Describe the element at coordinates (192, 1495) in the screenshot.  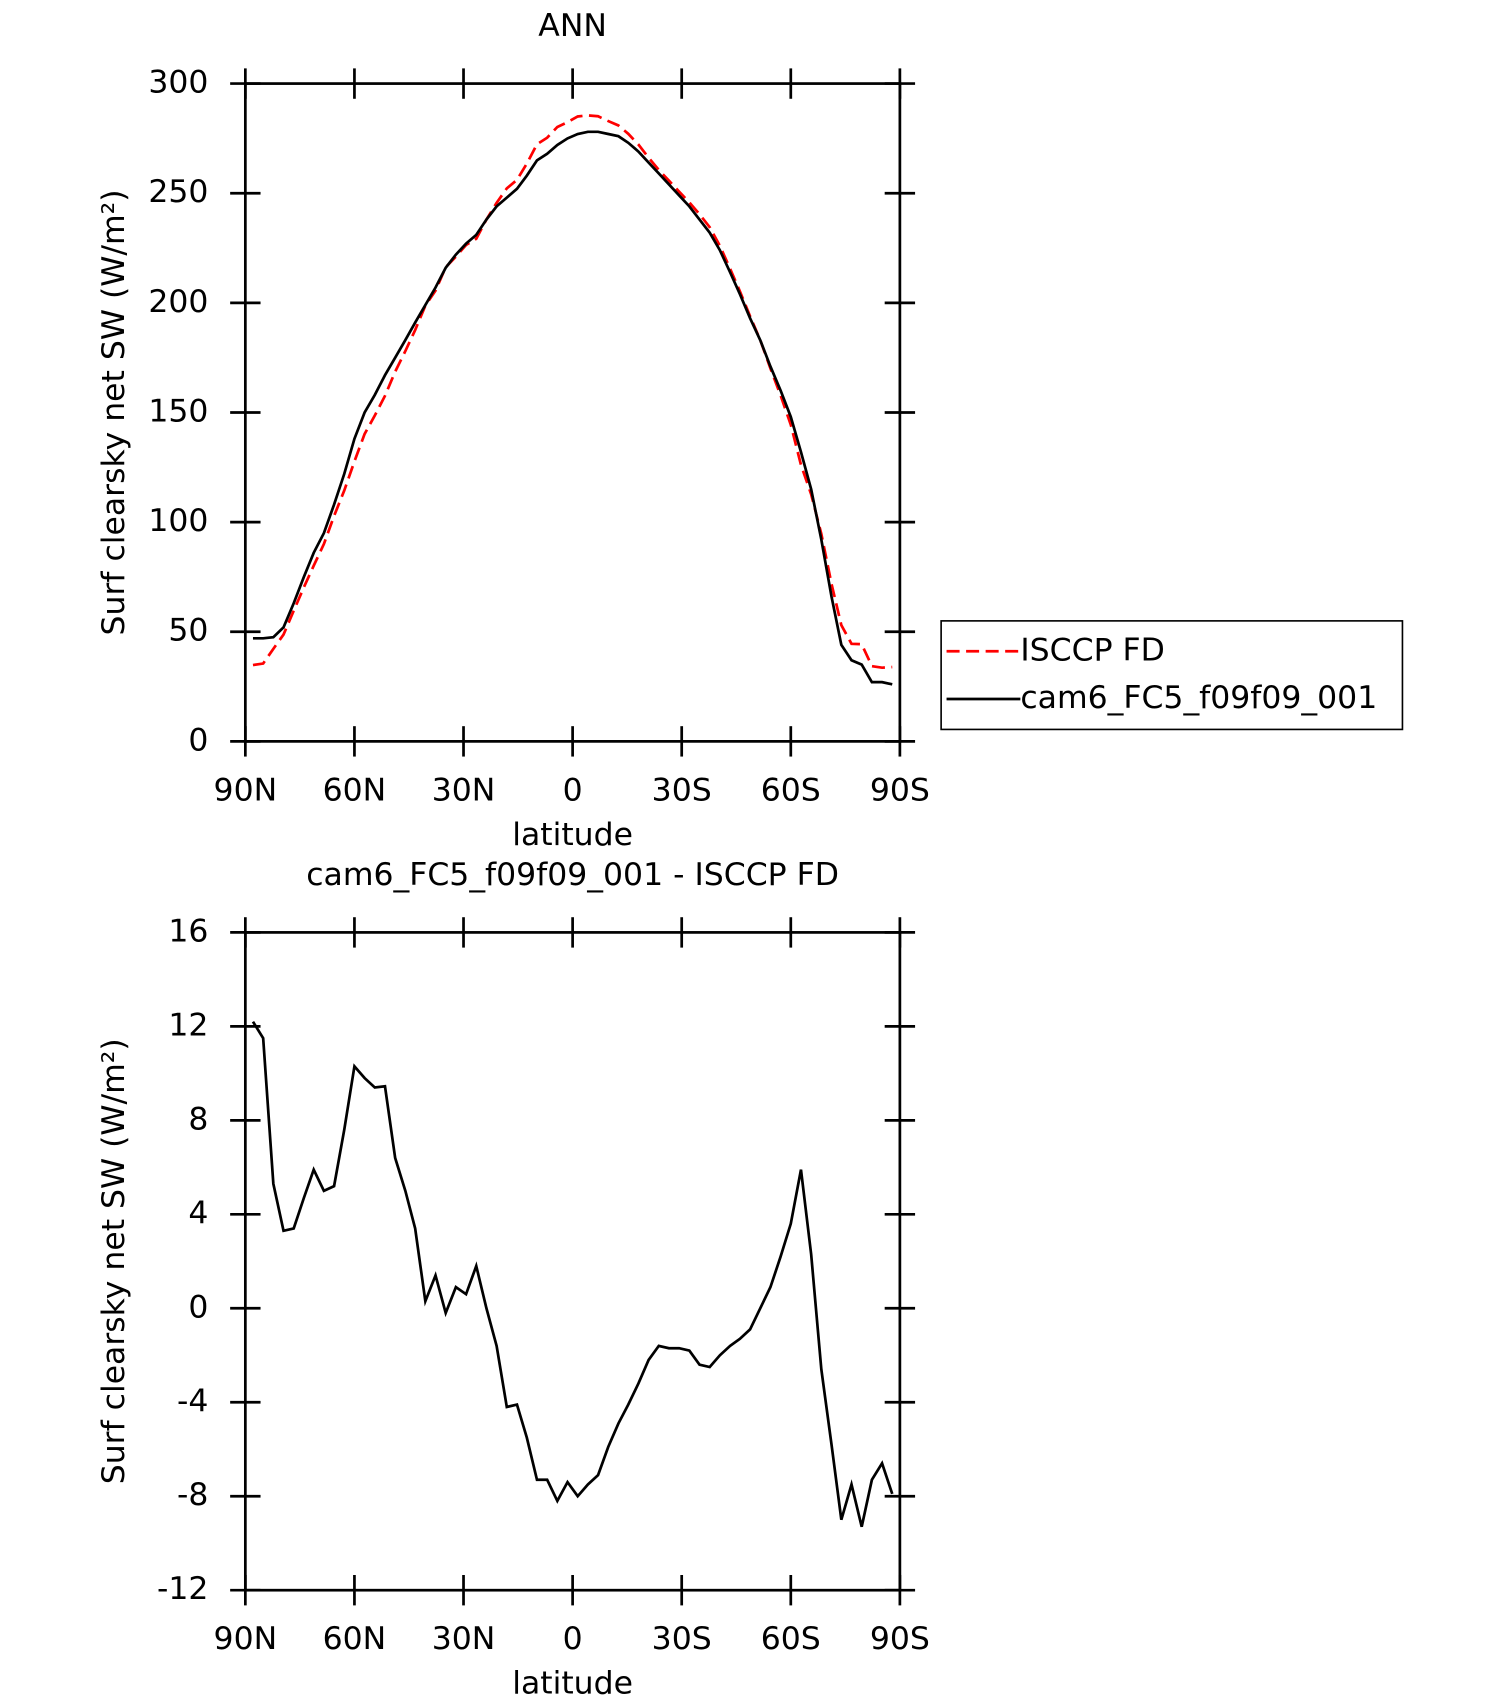
I see `y-tick-label: -8` at that location.